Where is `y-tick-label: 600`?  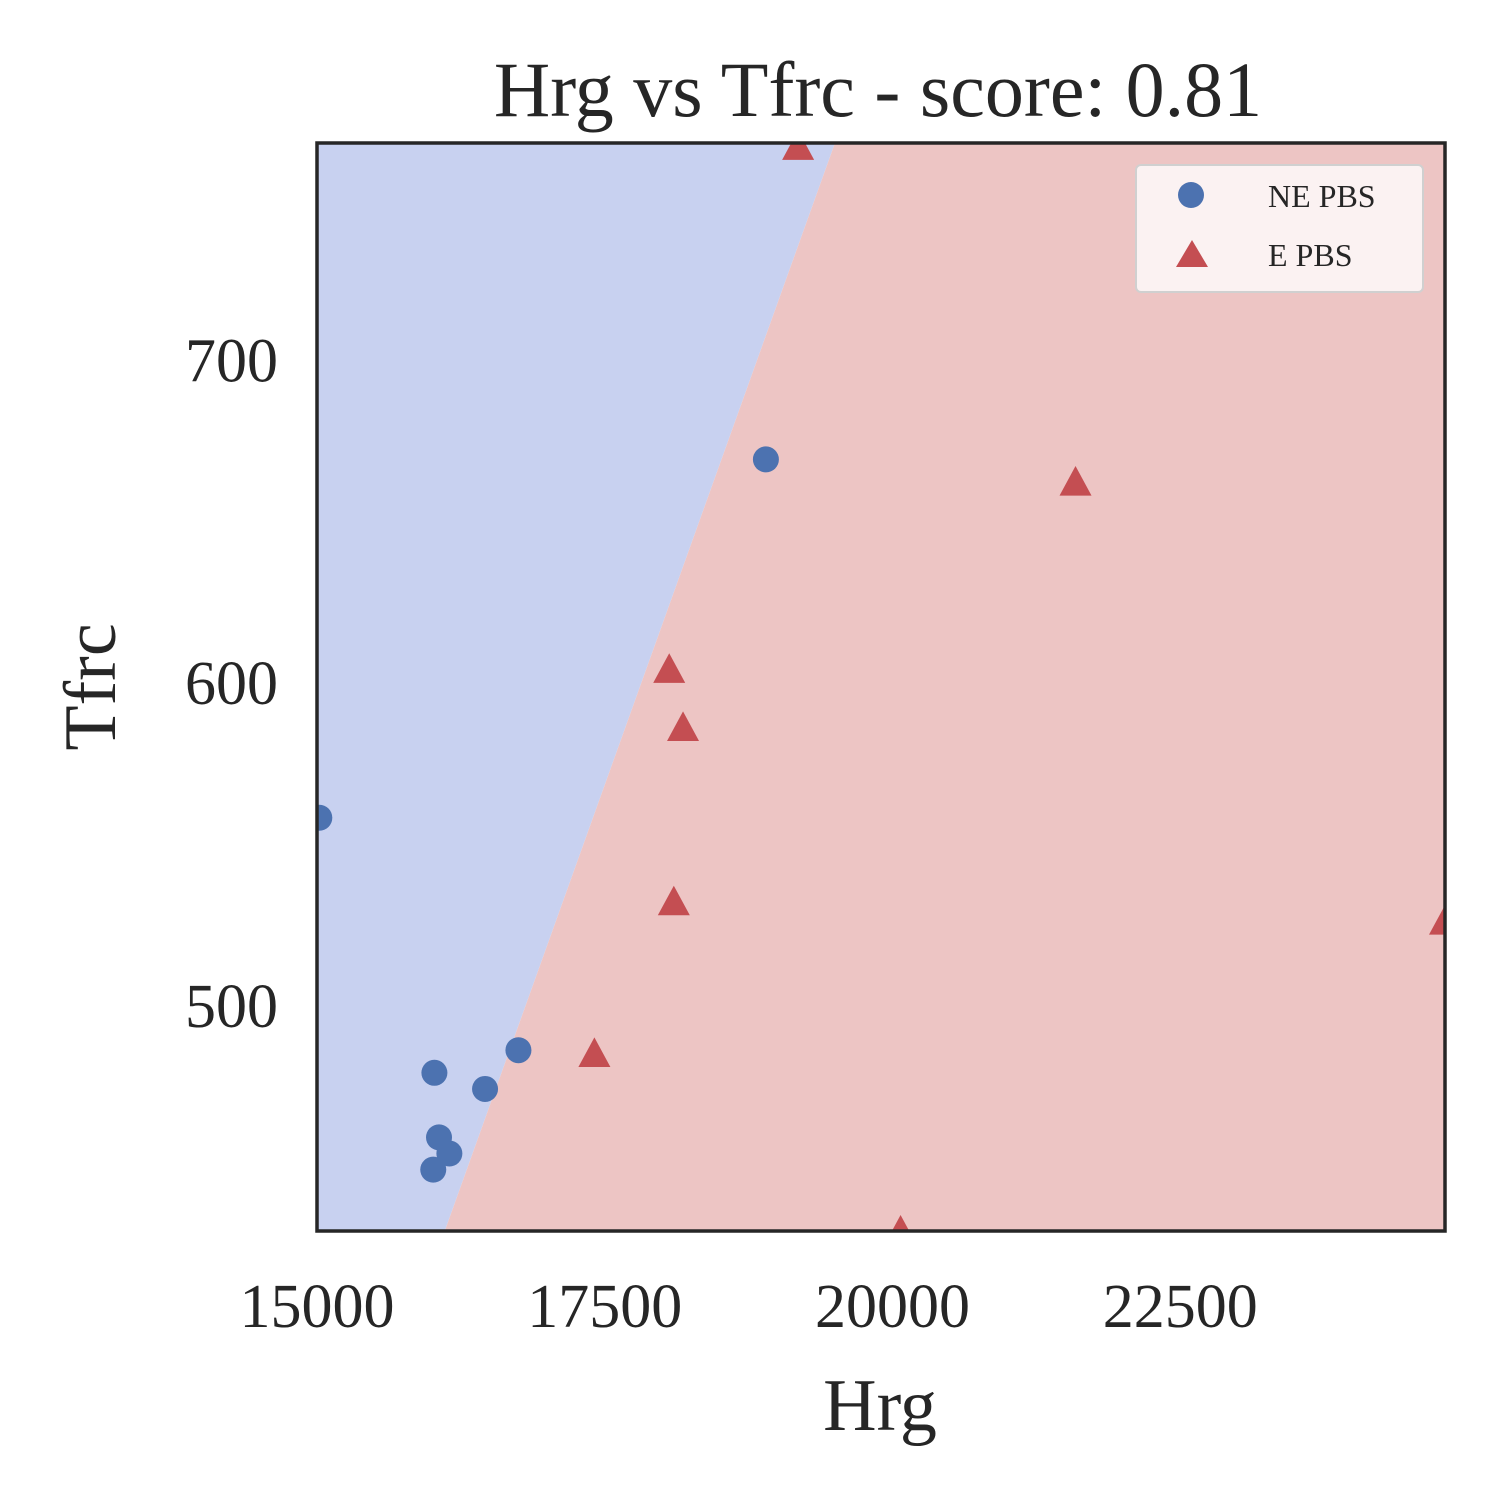 y-tick-label: 600 is located at coordinates (231, 684).